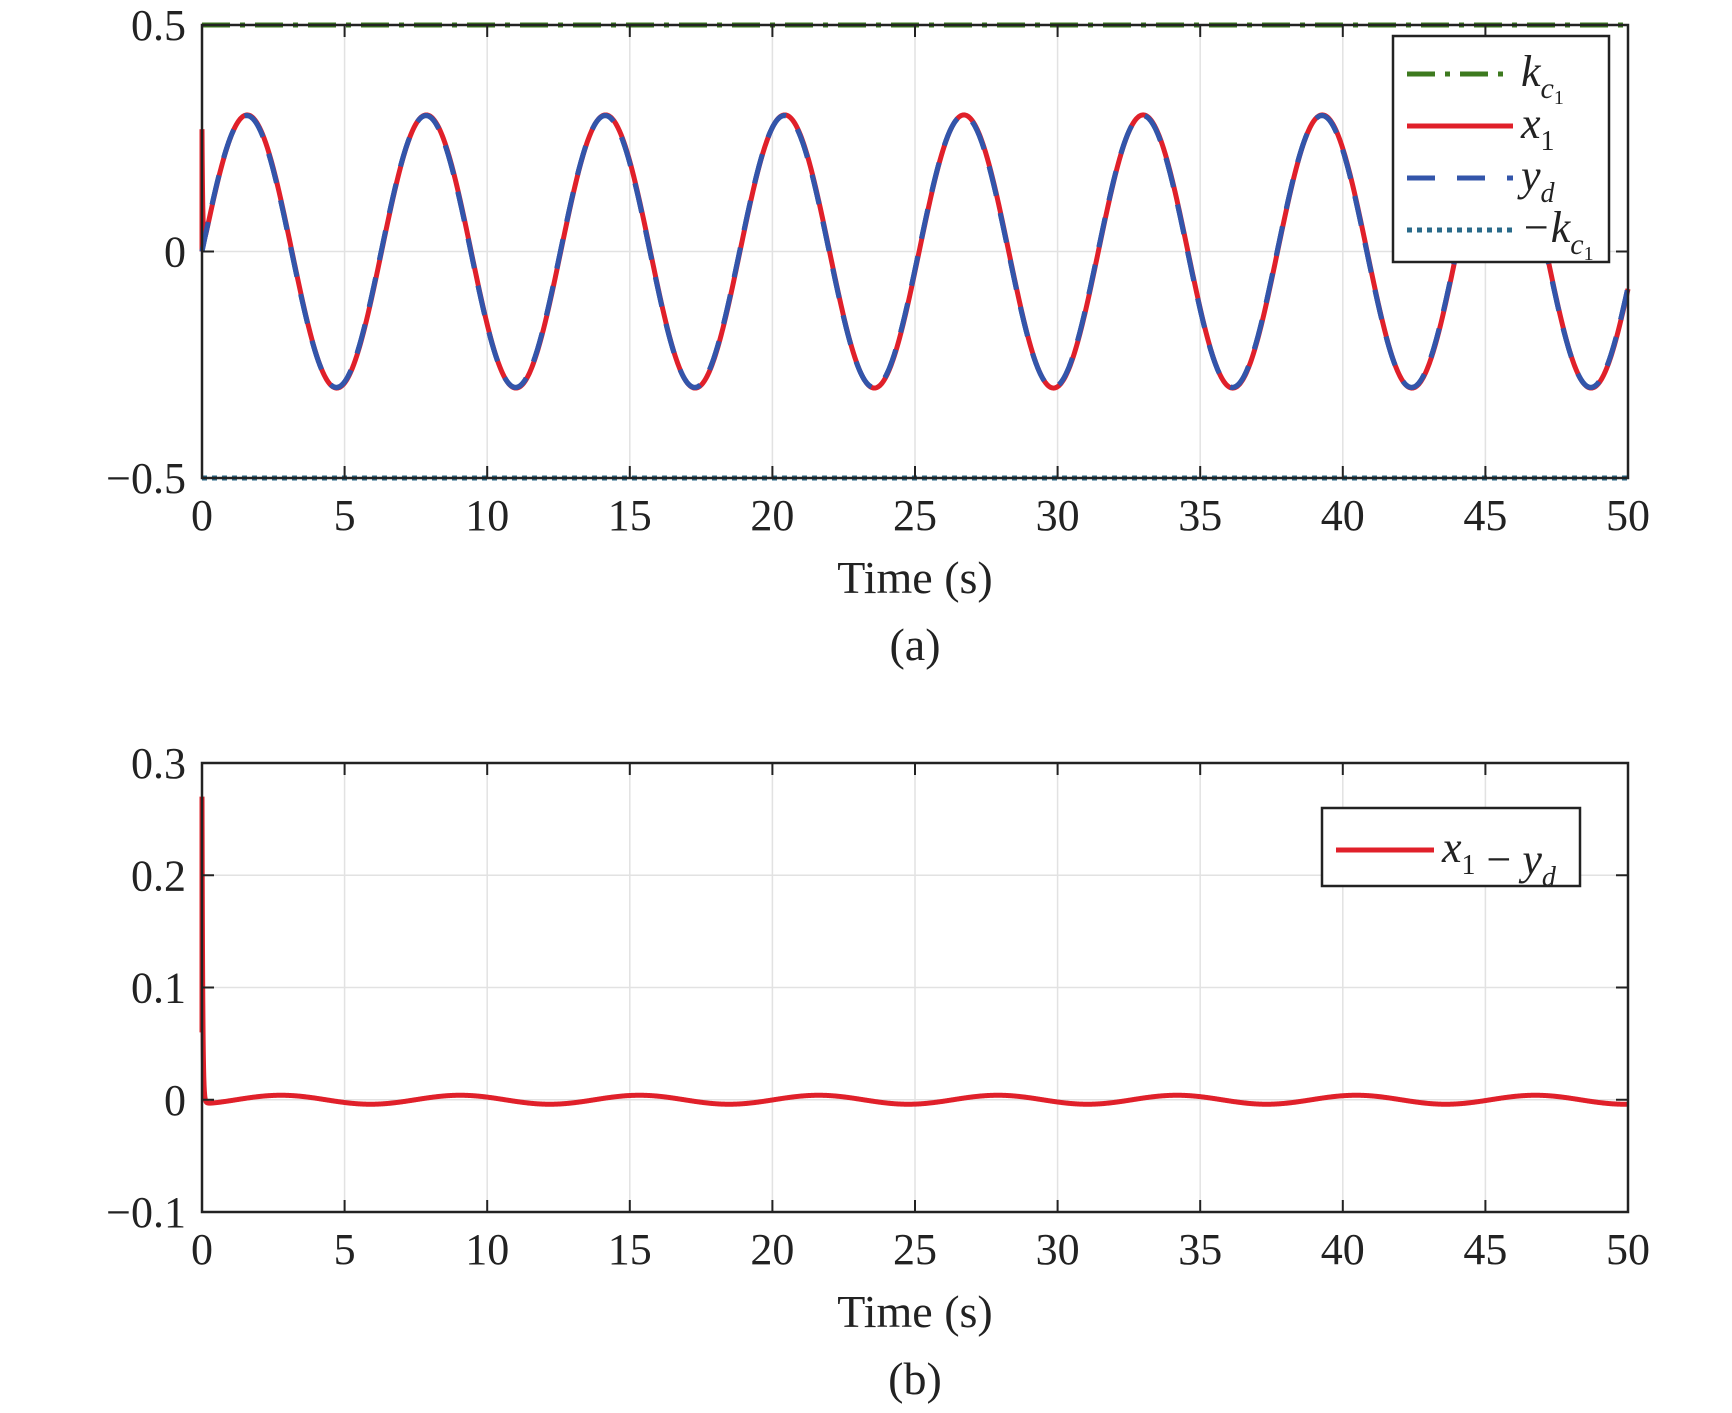 The height and width of the screenshot is (1413, 1732). Describe the element at coordinates (914, 644) in the screenshot. I see `subfigure-caption: (a)` at that location.